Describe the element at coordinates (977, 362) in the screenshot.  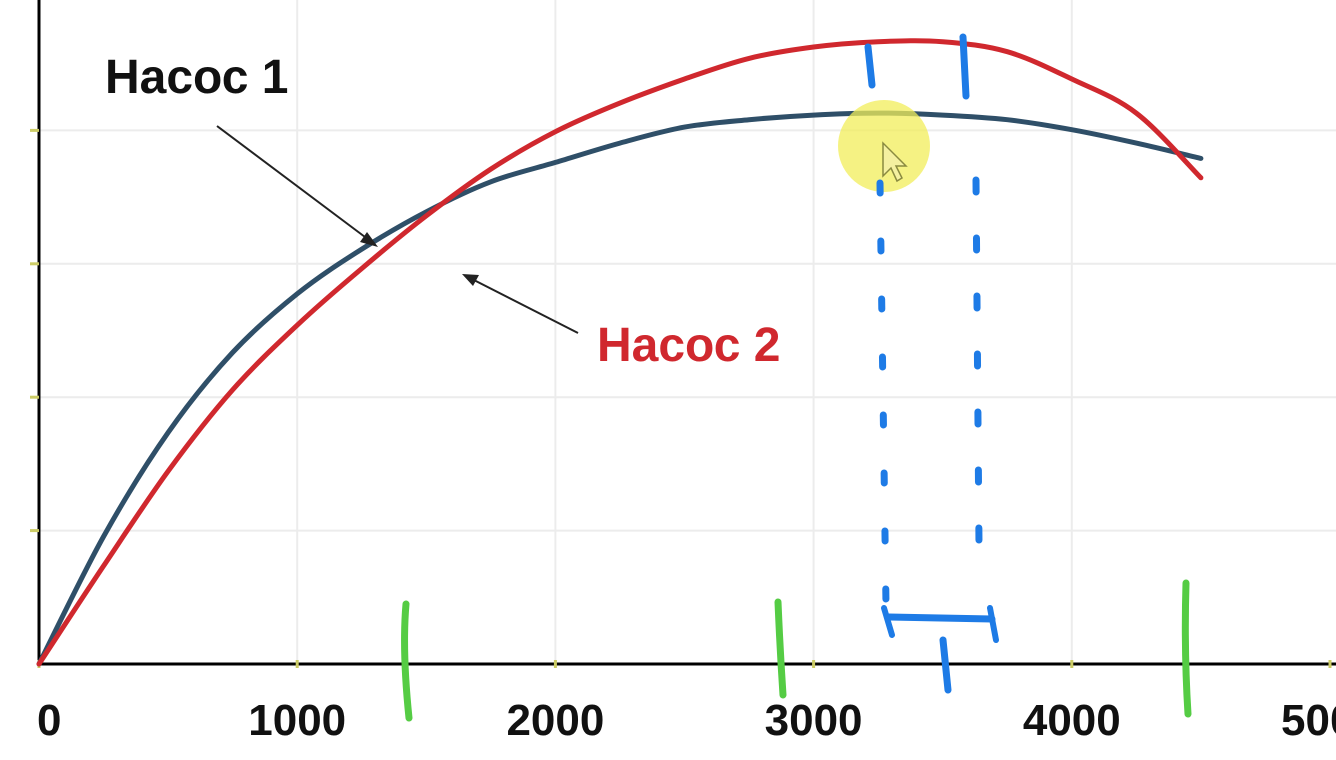
I see `blue-dotted-line-right` at that location.